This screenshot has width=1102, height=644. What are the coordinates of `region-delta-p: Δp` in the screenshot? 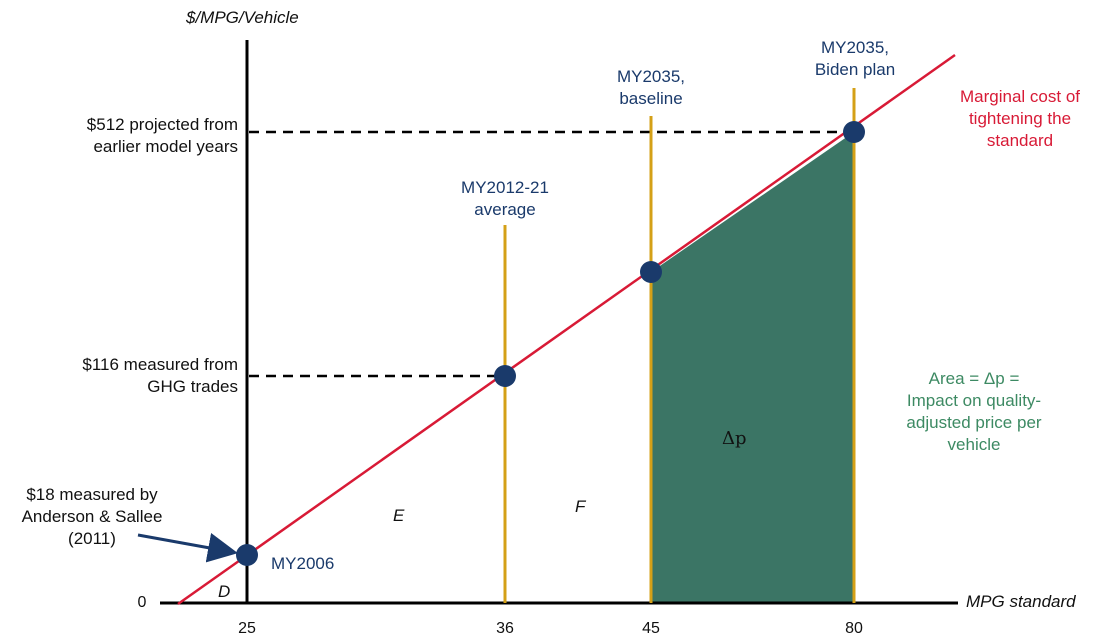 It's located at (734, 438).